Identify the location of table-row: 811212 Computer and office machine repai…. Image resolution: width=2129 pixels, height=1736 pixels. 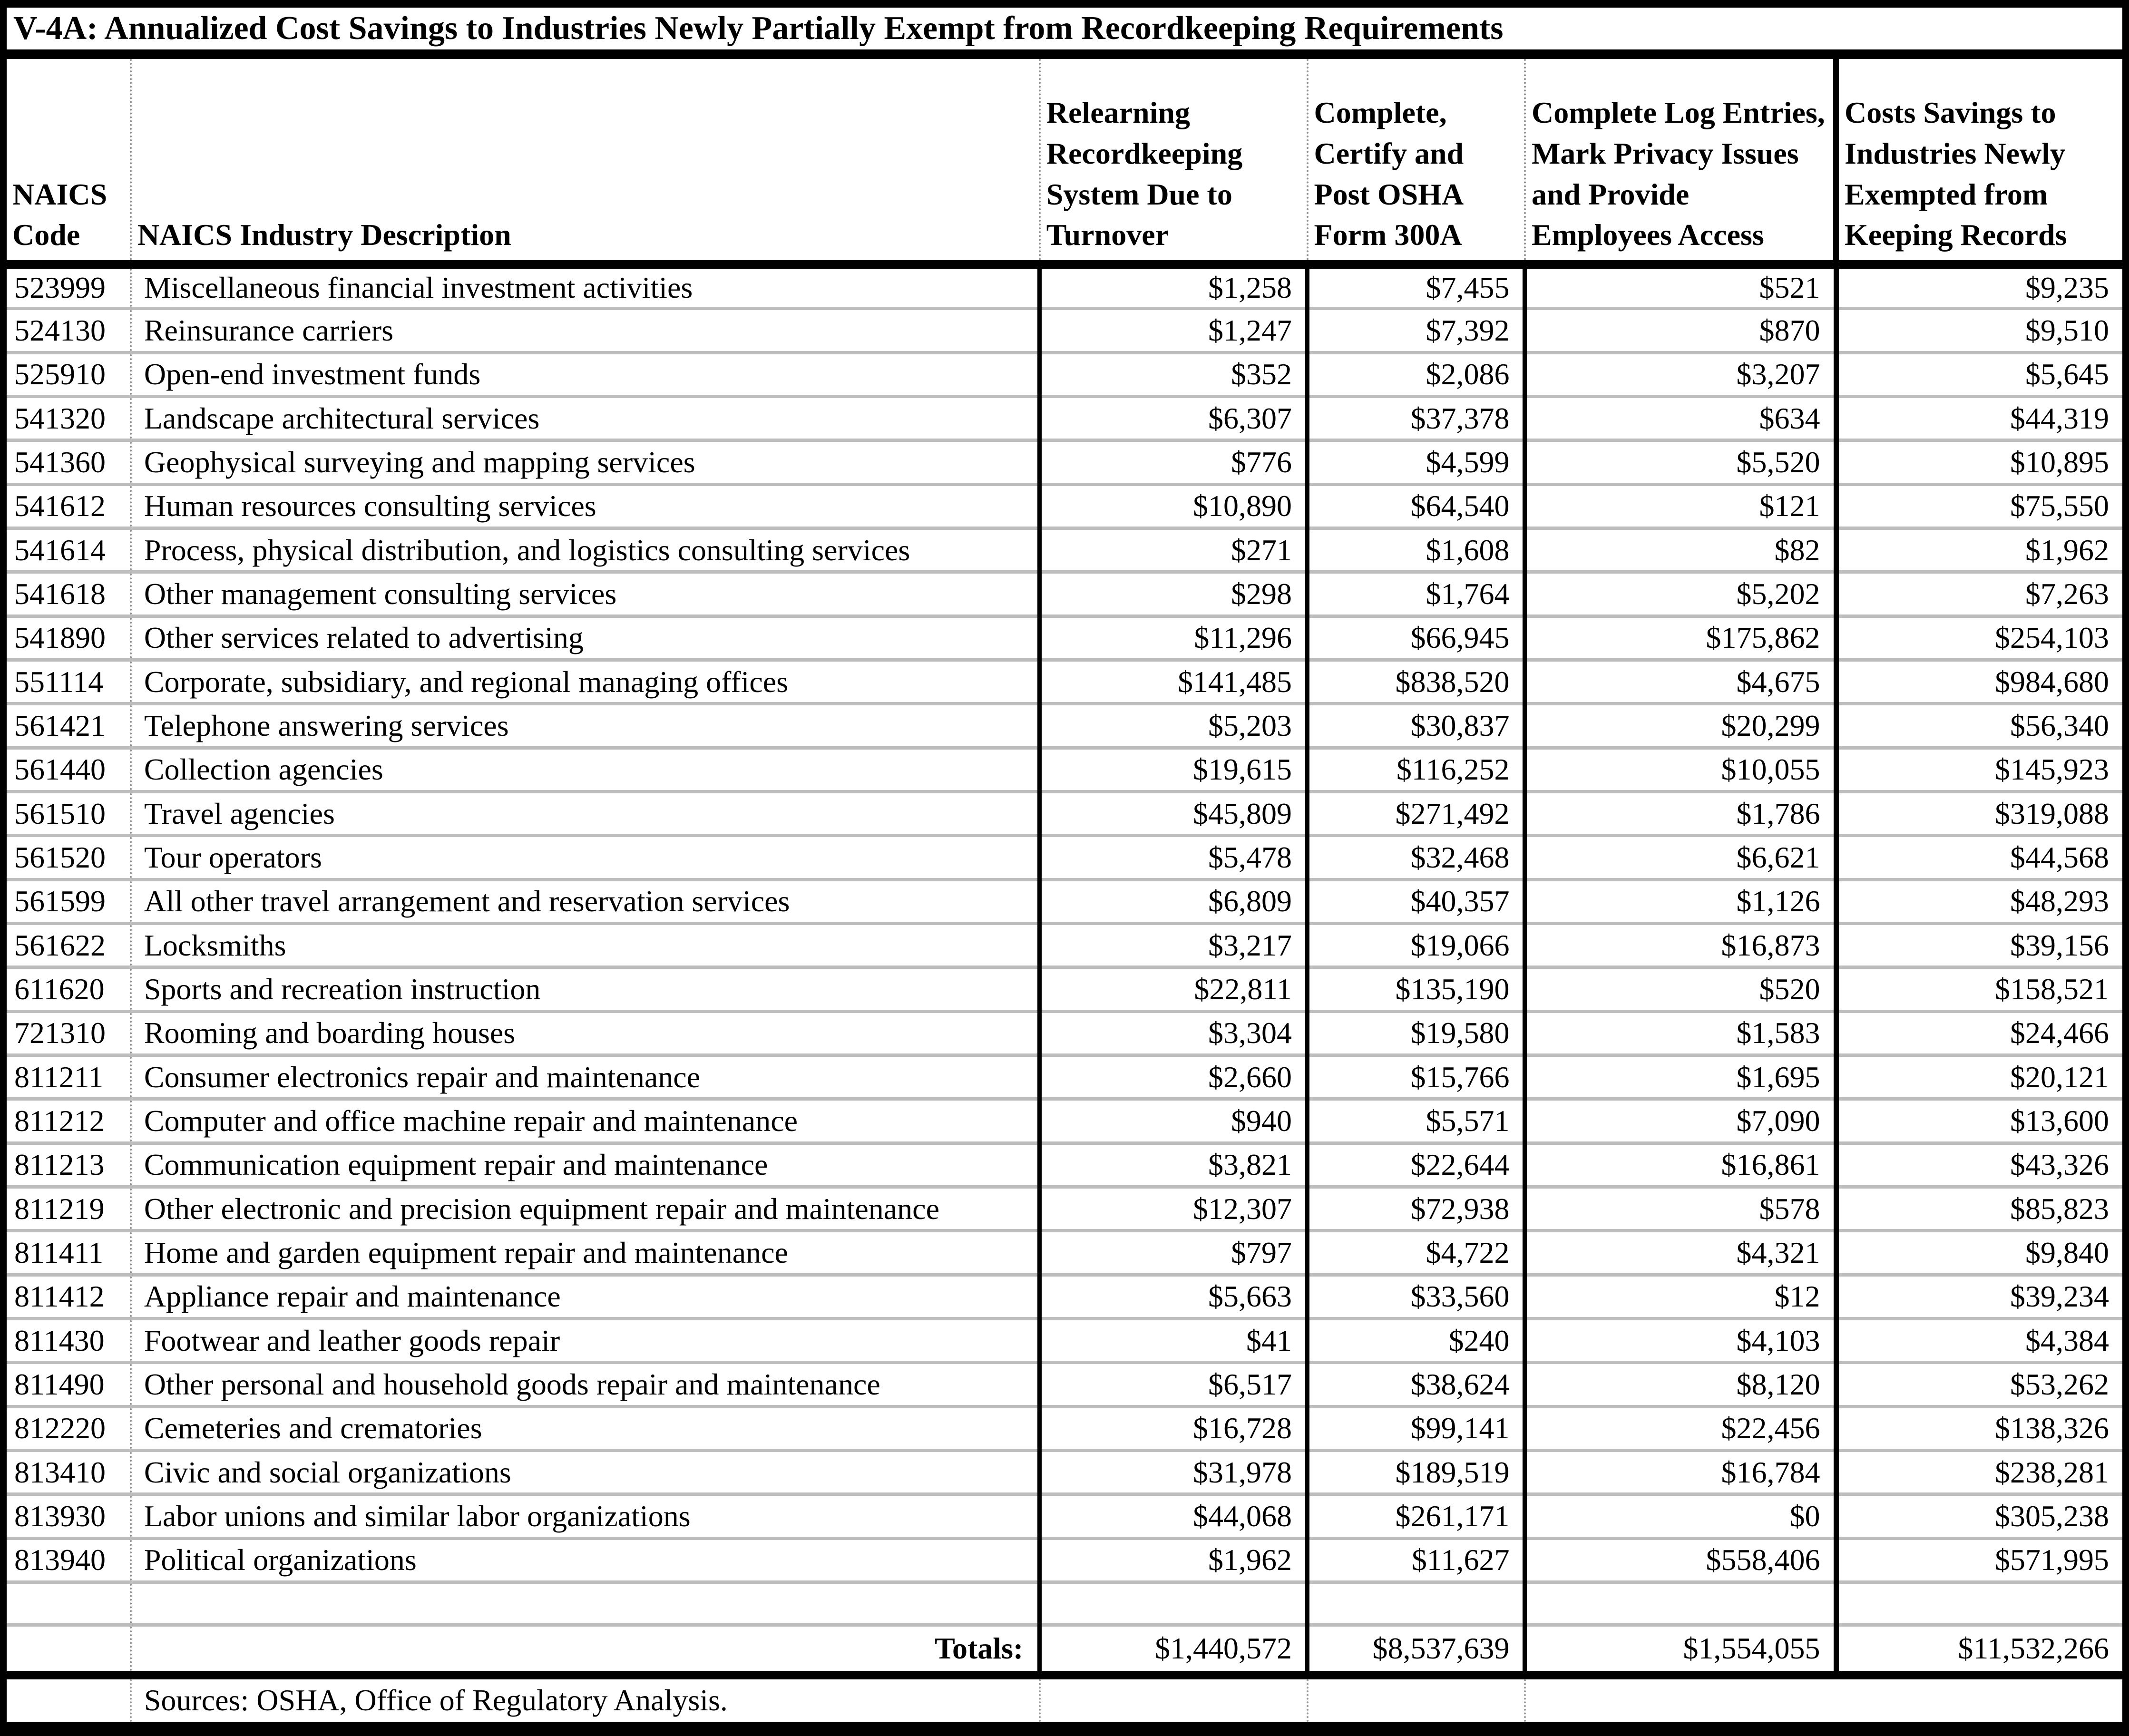
(1064, 1120).